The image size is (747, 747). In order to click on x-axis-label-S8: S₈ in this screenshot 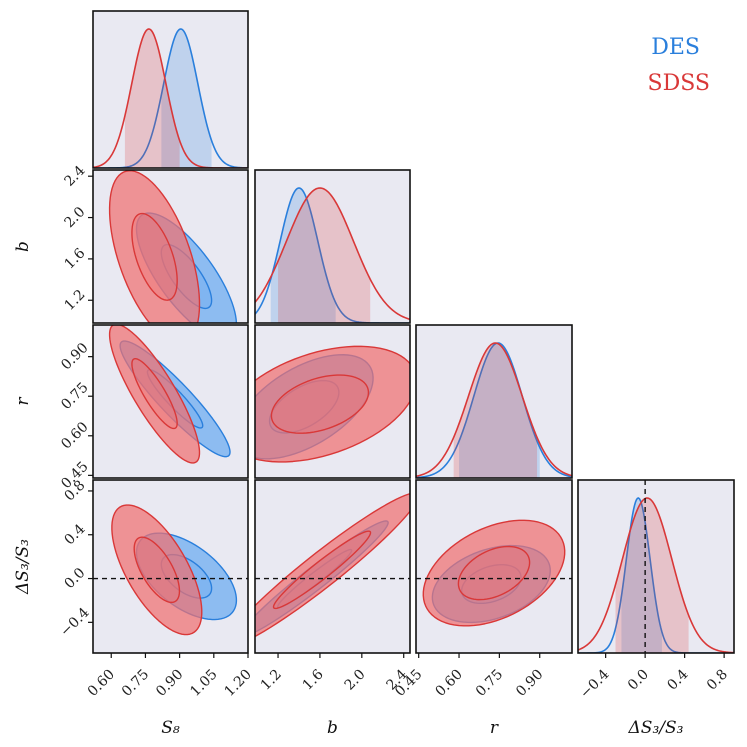, I will do `click(170, 728)`.